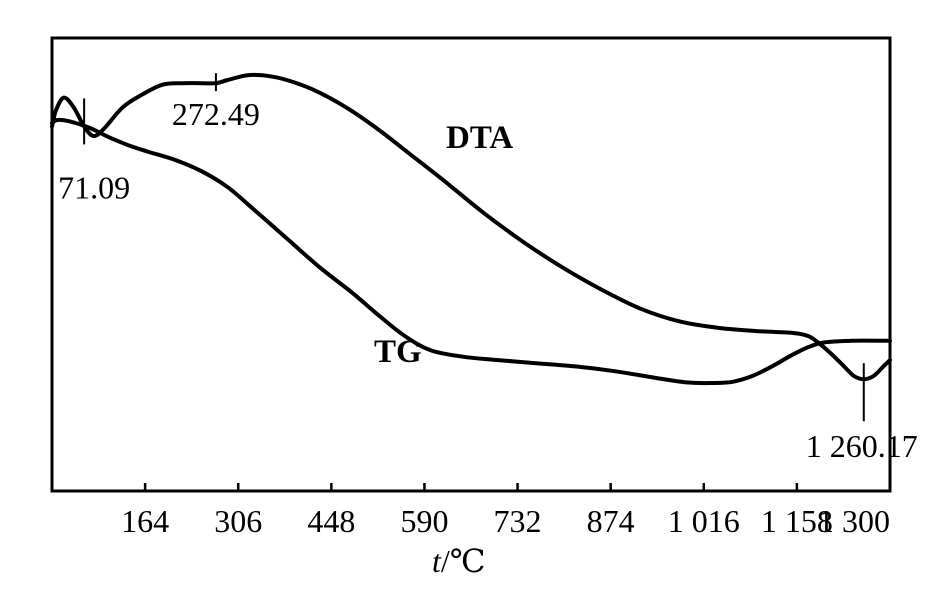 This screenshot has height=595, width=952. What do you see at coordinates (463, 561) in the screenshot?
I see `x-axis-label-unit: /℃` at bounding box center [463, 561].